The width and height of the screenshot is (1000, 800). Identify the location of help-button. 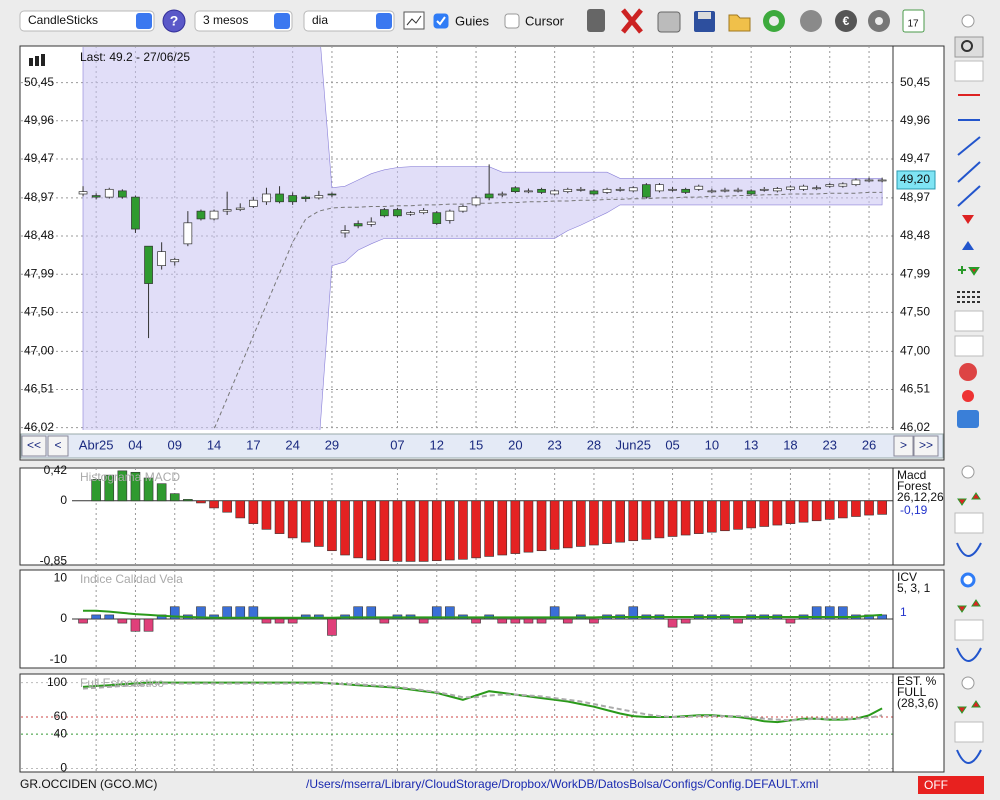
(174, 21).